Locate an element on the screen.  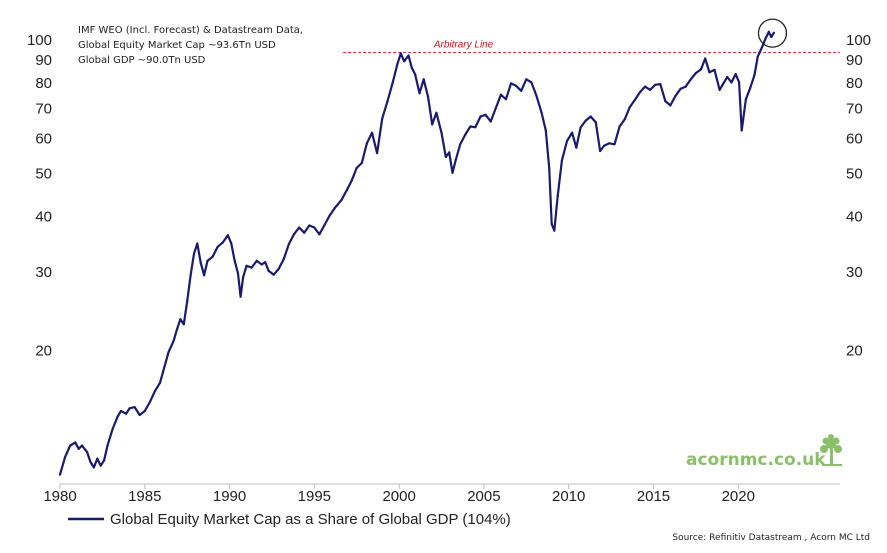
y-tick-left-80: 80 is located at coordinates (43, 83).